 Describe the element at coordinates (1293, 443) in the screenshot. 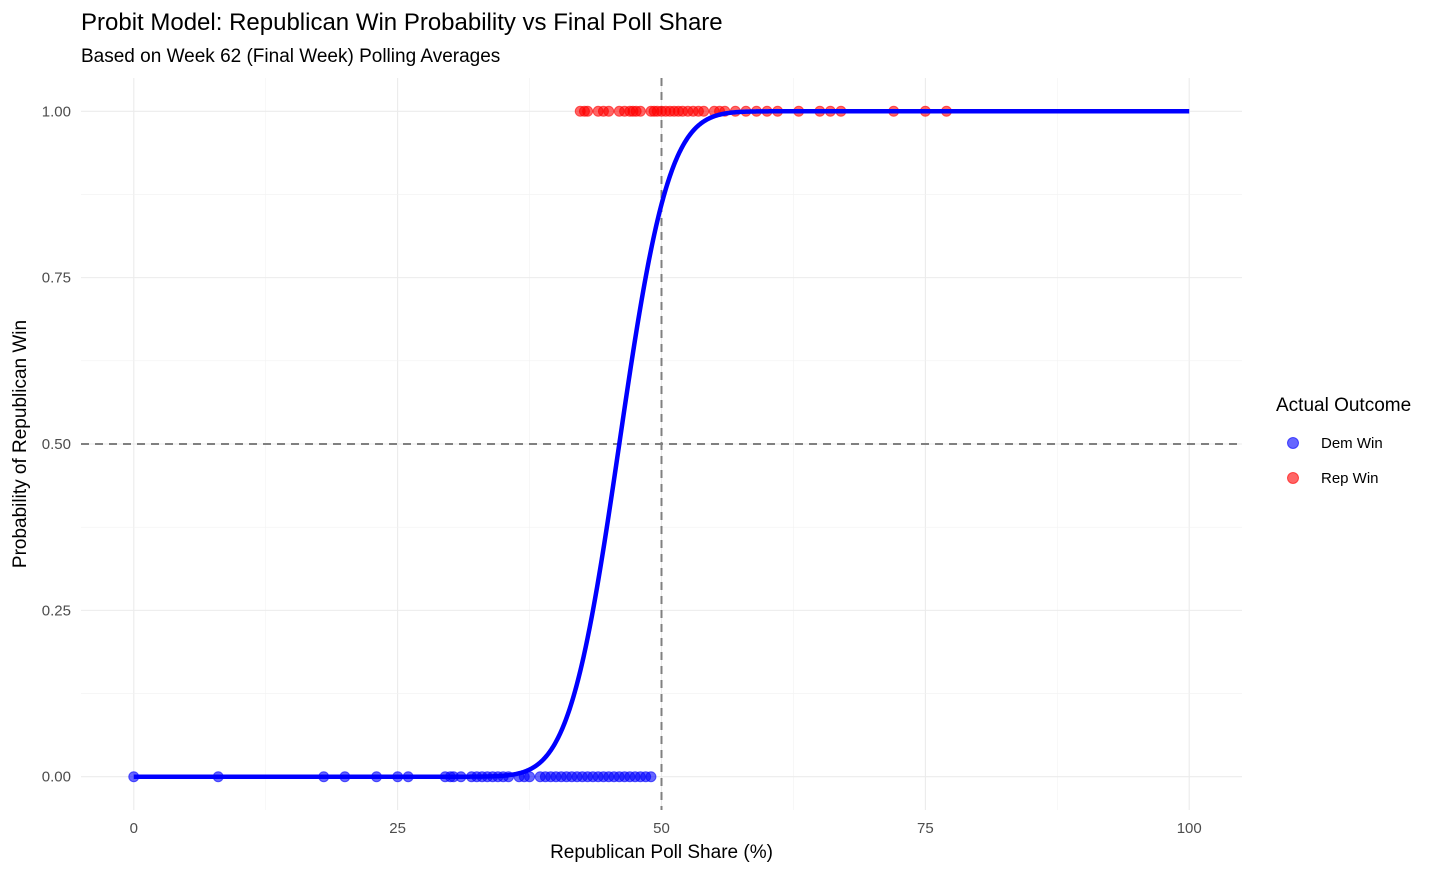

I see `legend-key-dem` at that location.